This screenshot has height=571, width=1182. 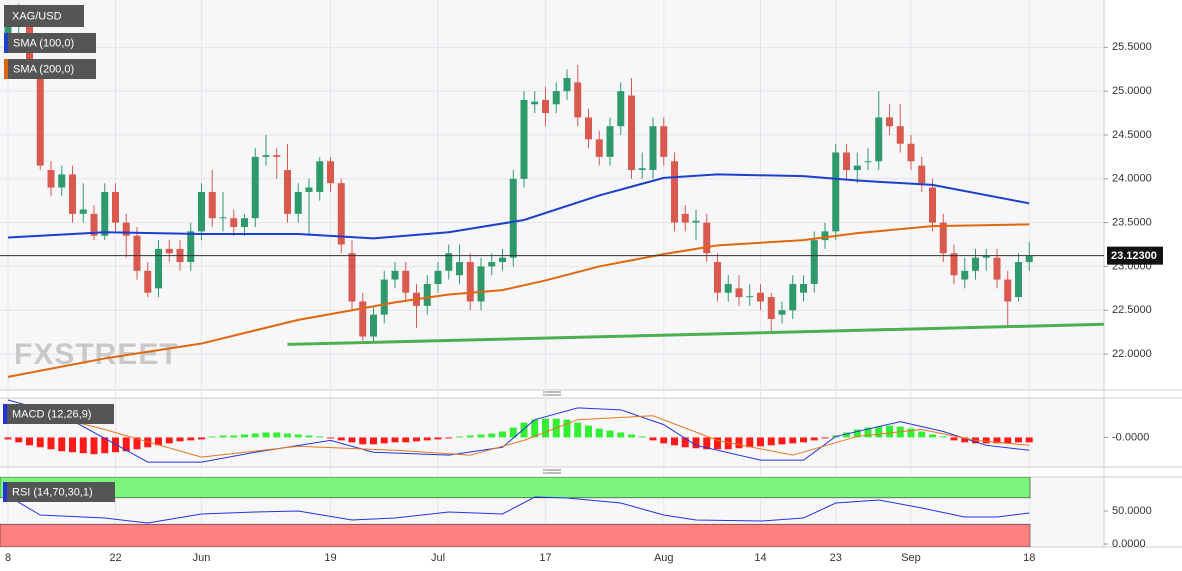 I want to click on legend-label: SMA (200,0), so click(x=43, y=69).